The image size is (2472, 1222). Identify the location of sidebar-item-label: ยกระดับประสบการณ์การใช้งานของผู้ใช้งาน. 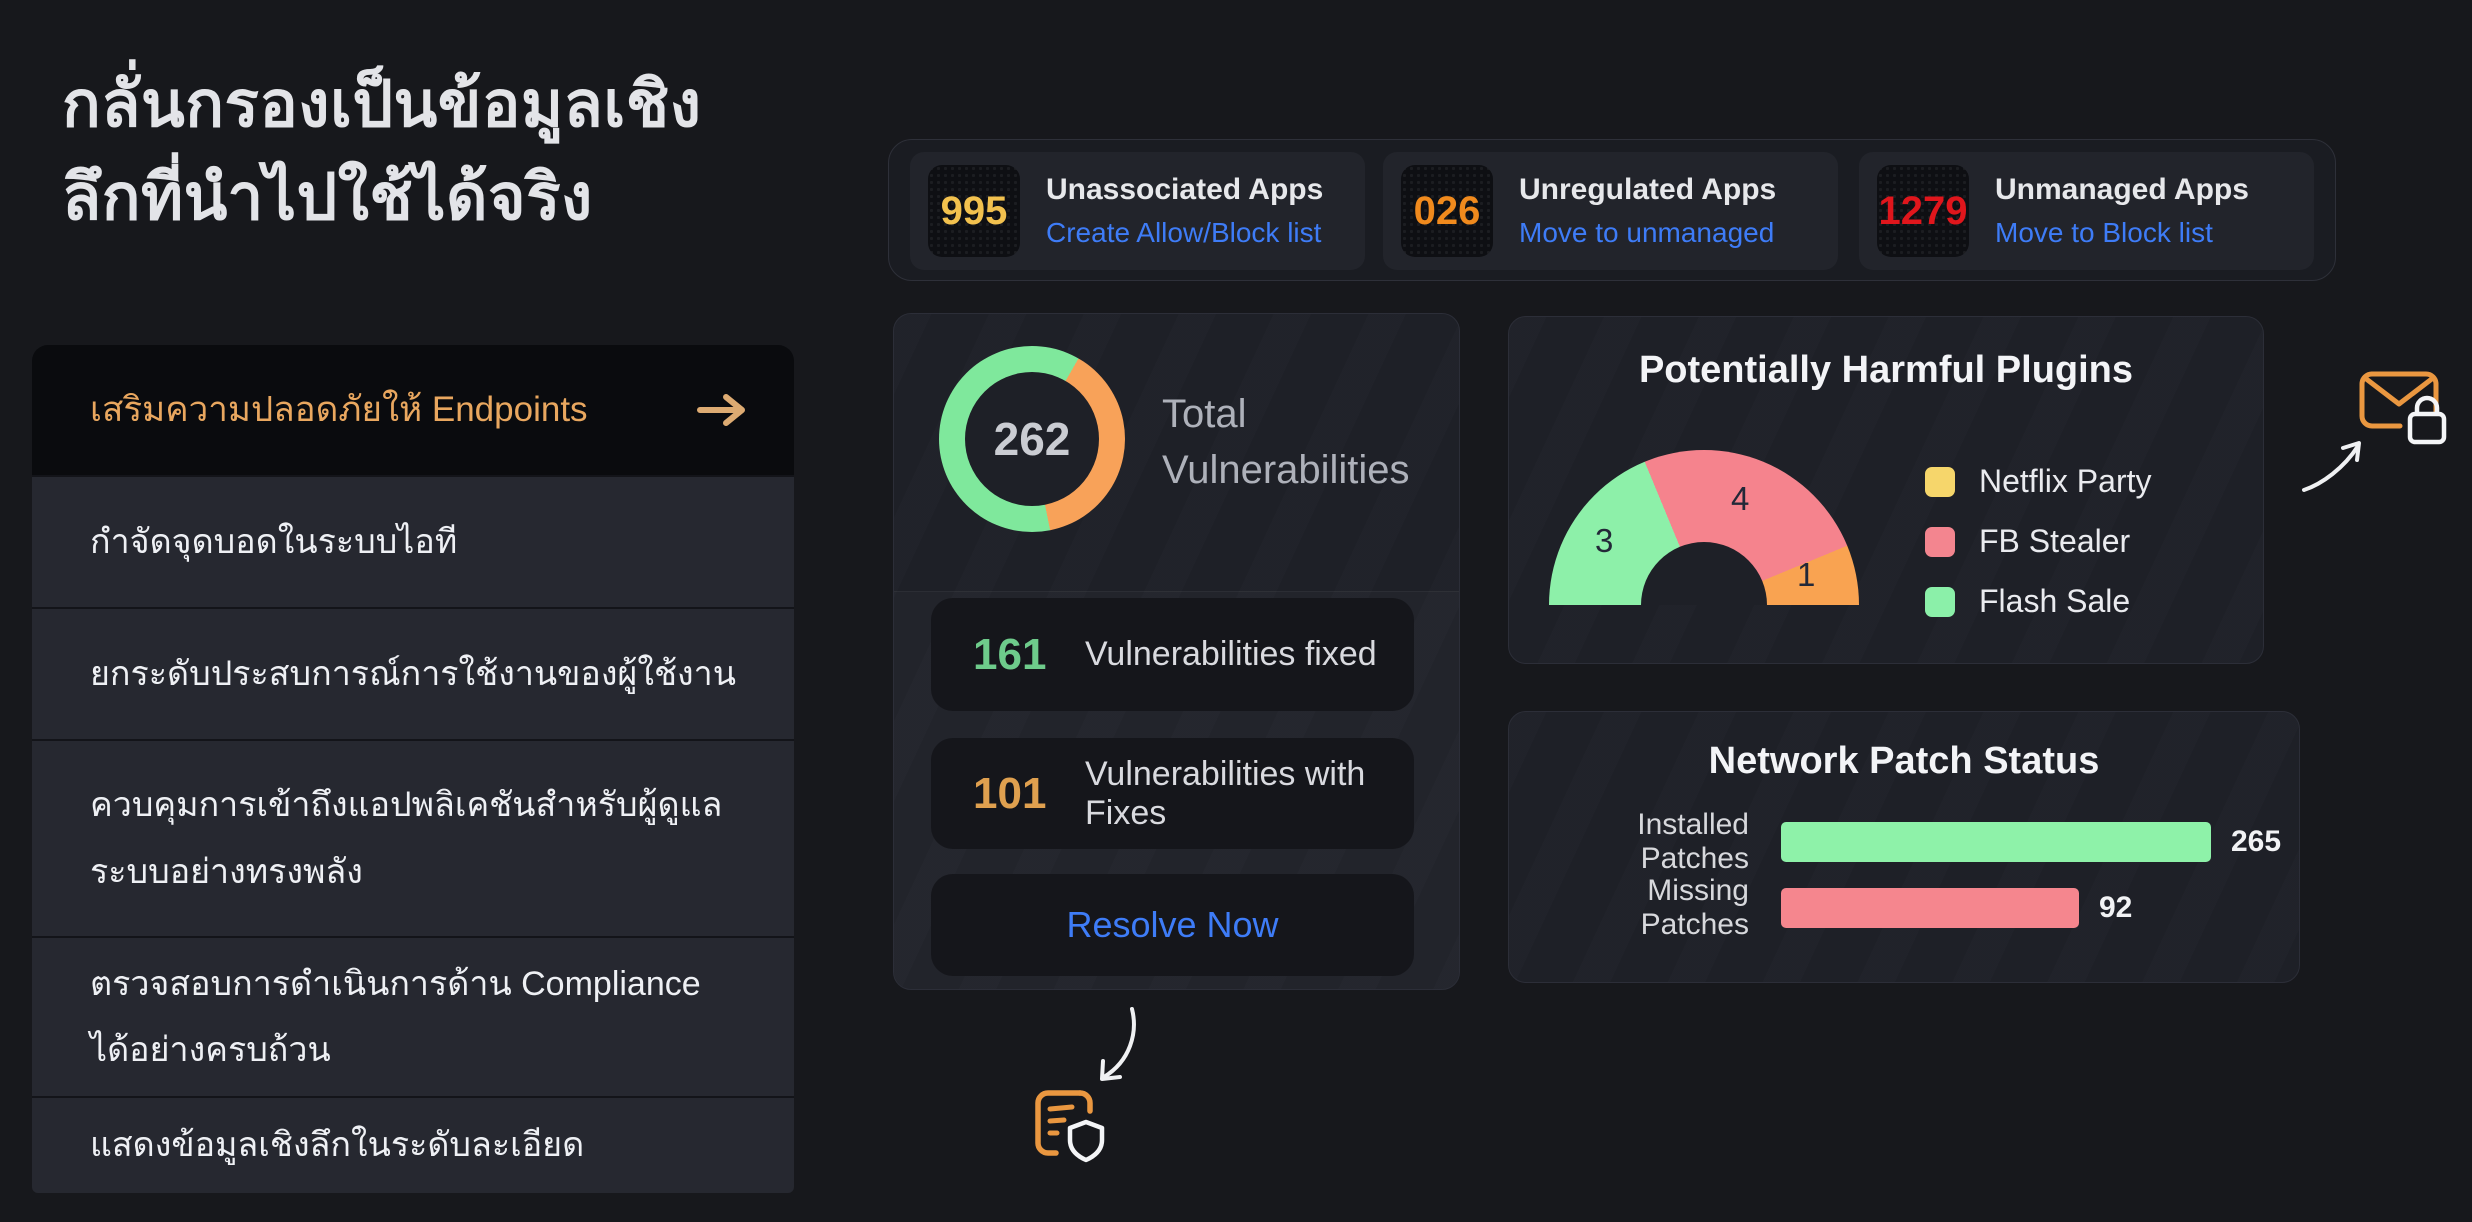
(413, 673).